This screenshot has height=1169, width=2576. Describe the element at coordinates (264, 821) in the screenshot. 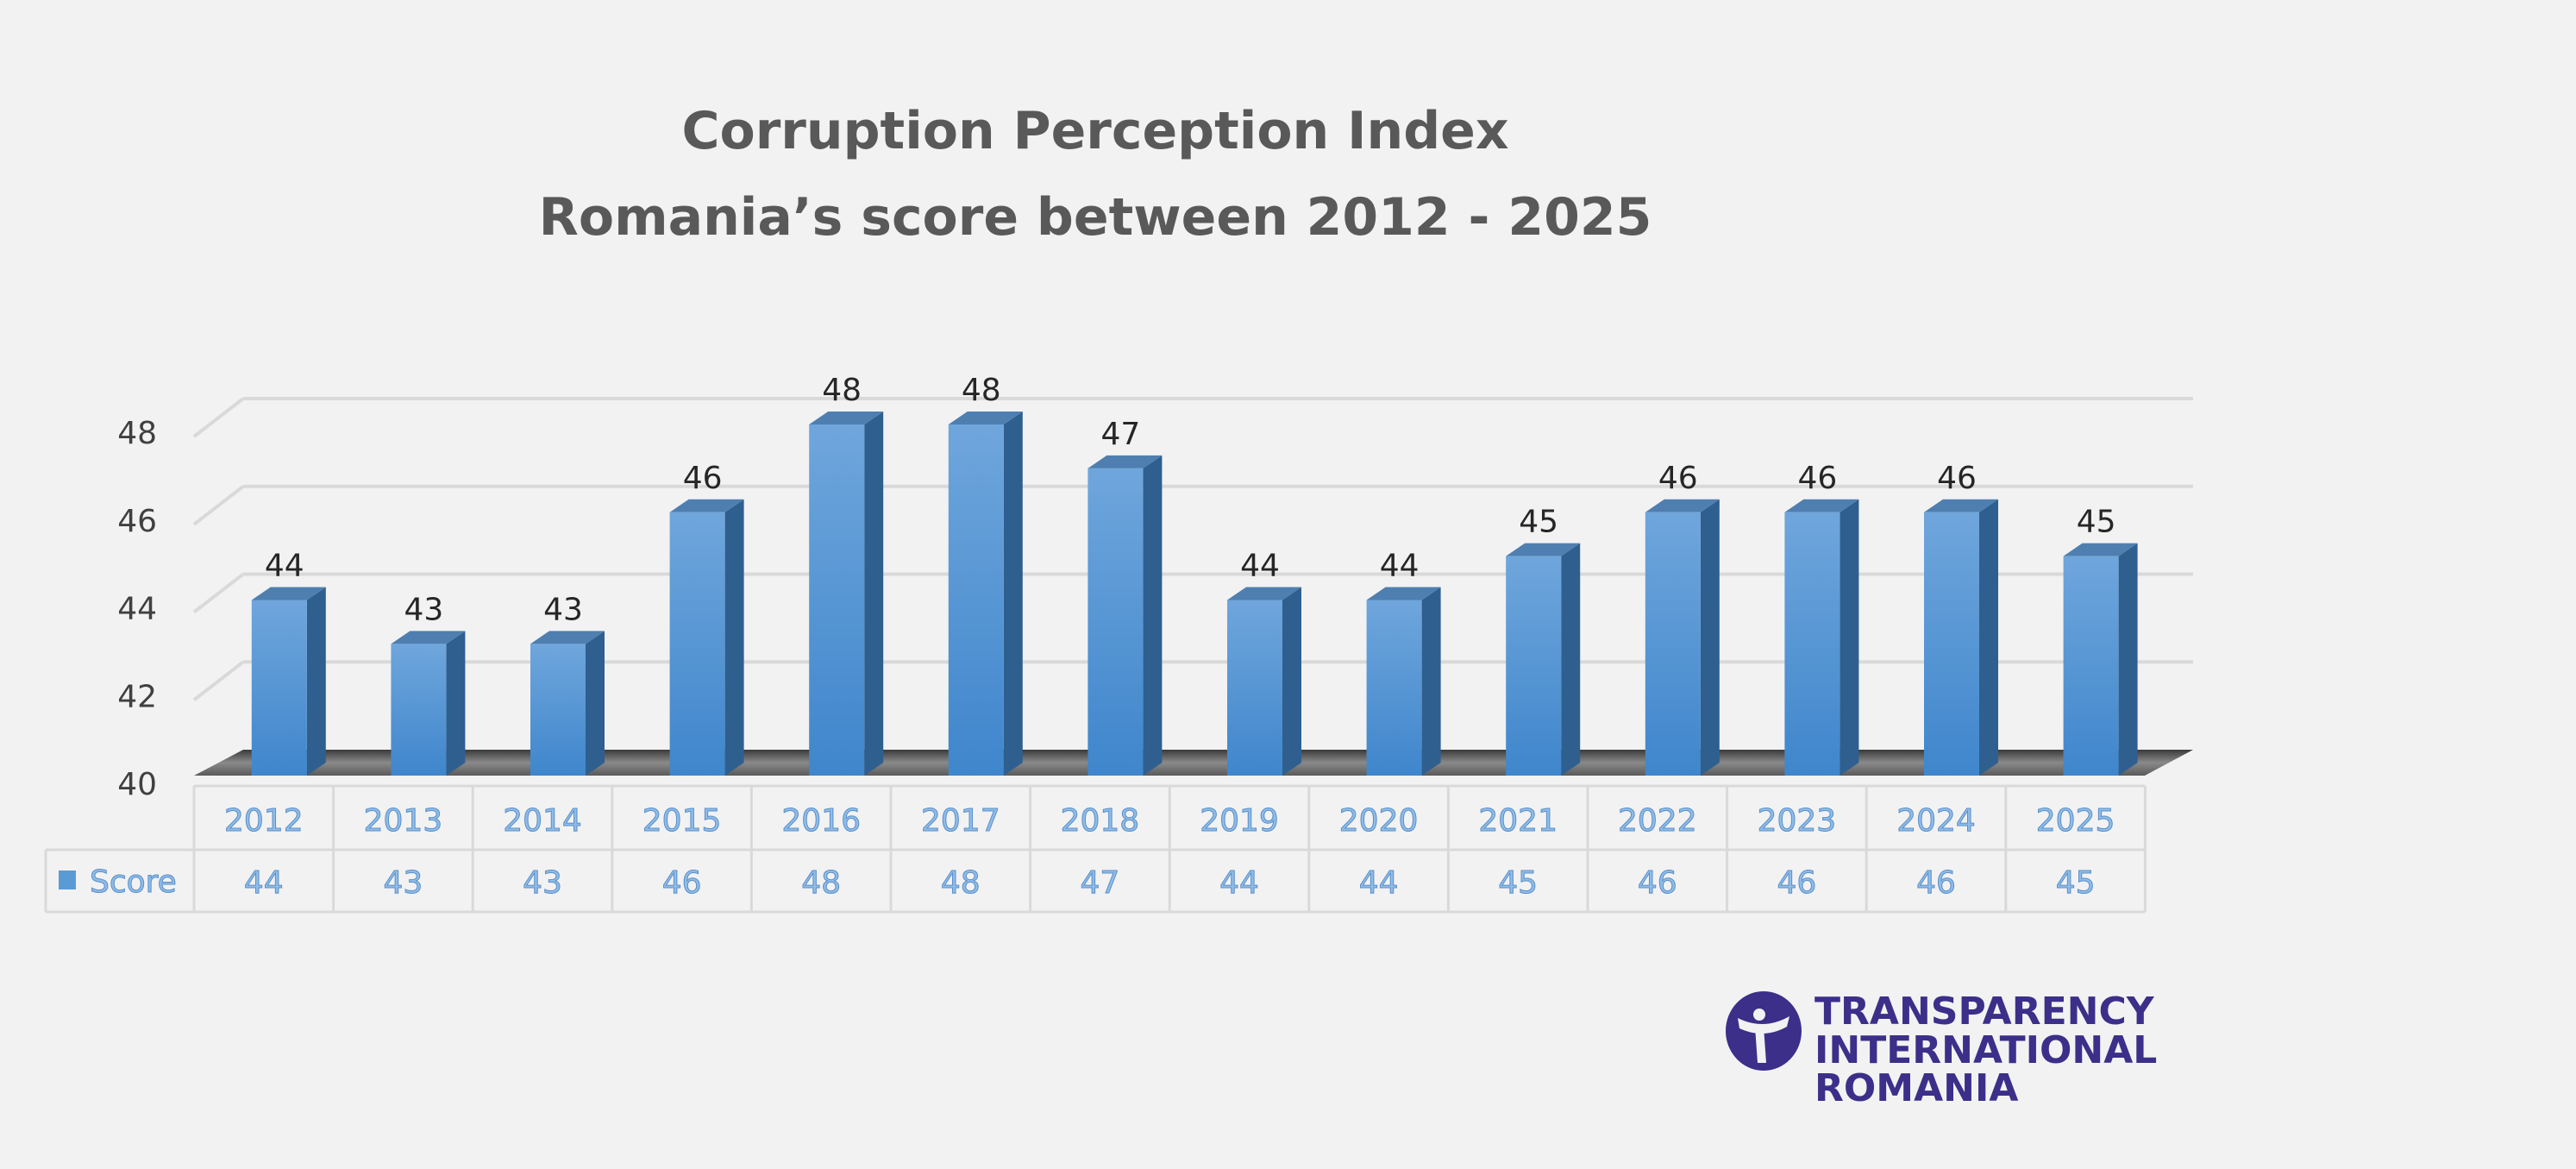

I see `table-year: 2012` at that location.